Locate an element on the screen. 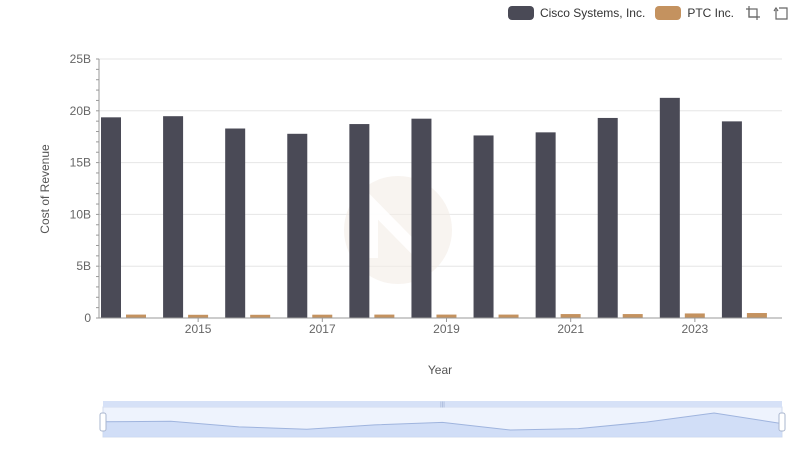  legend: Cisco Systems, Inc. PTC Inc. is located at coordinates (648, 13).